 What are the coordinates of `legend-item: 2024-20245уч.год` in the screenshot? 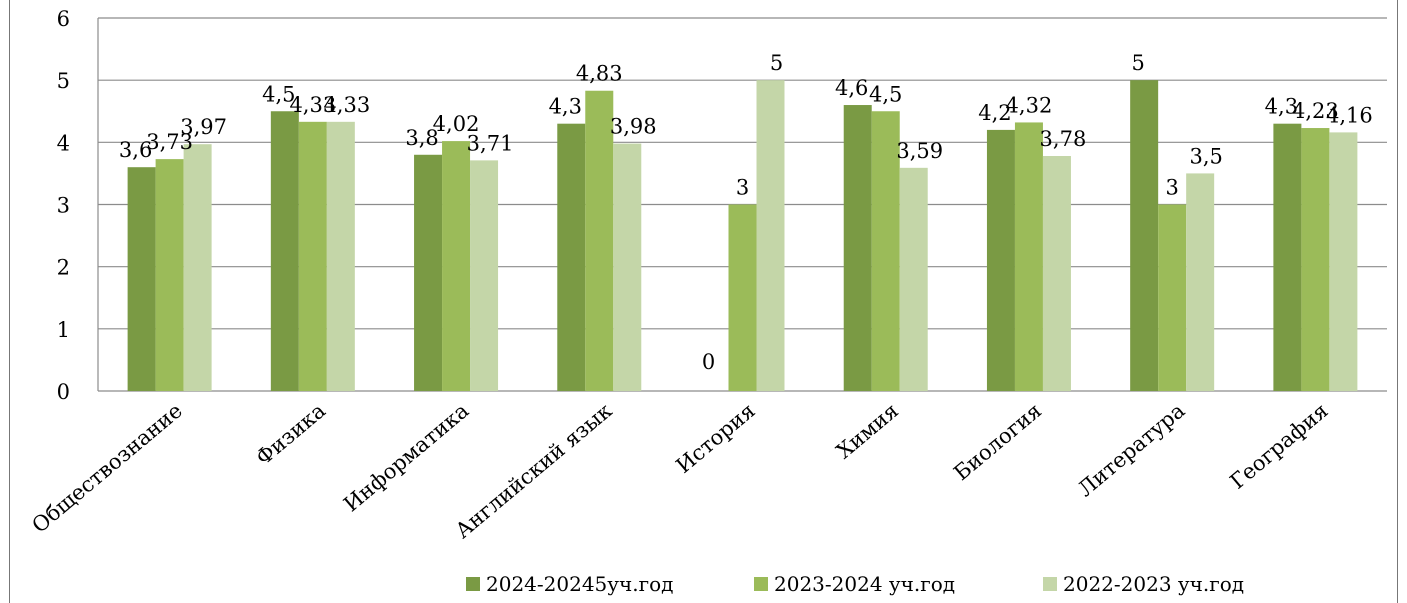 It's located at (569, 584).